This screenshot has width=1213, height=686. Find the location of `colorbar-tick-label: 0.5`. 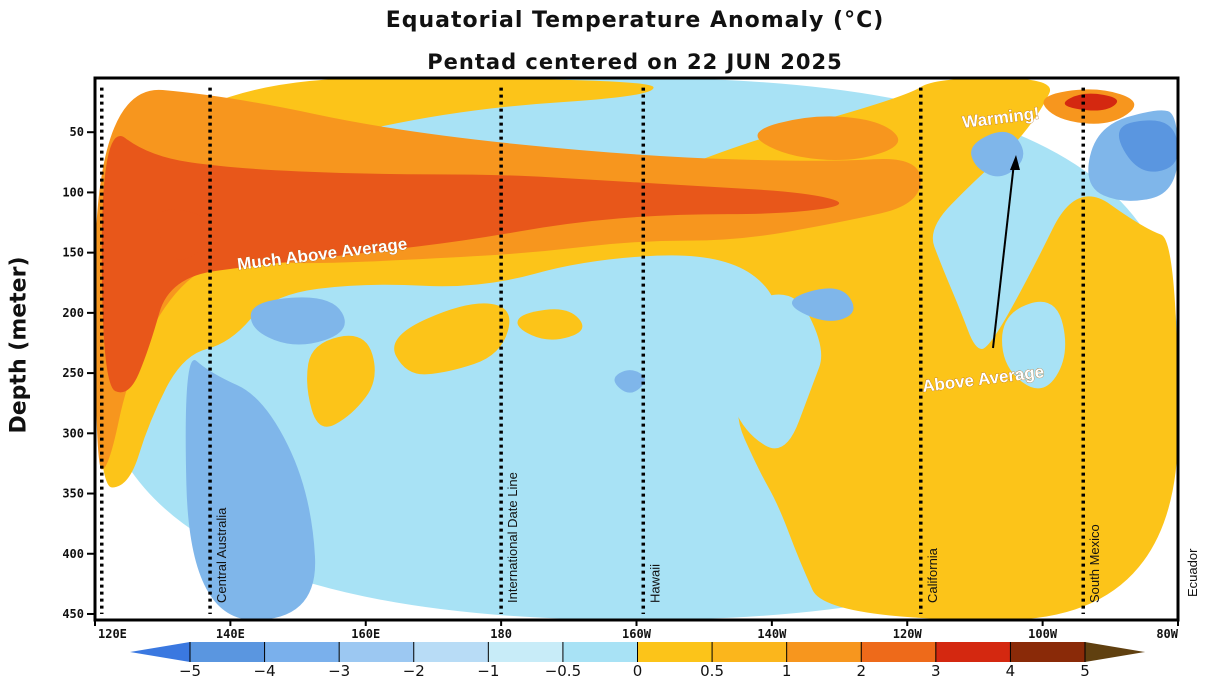

colorbar-tick-label: 0.5 is located at coordinates (712, 671).